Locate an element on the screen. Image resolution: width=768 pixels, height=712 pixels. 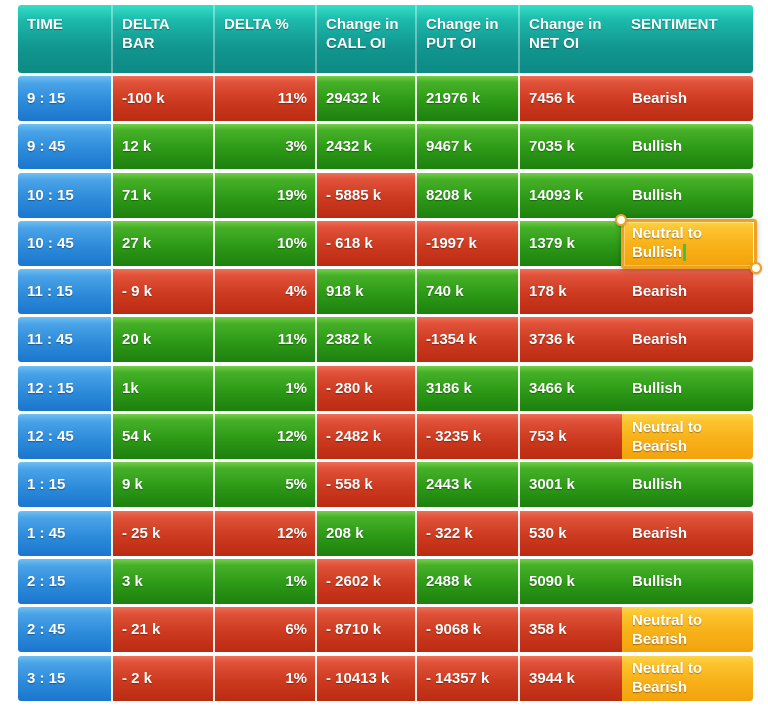
cell-put_oi: -1997 k is located at coordinates (468, 243).